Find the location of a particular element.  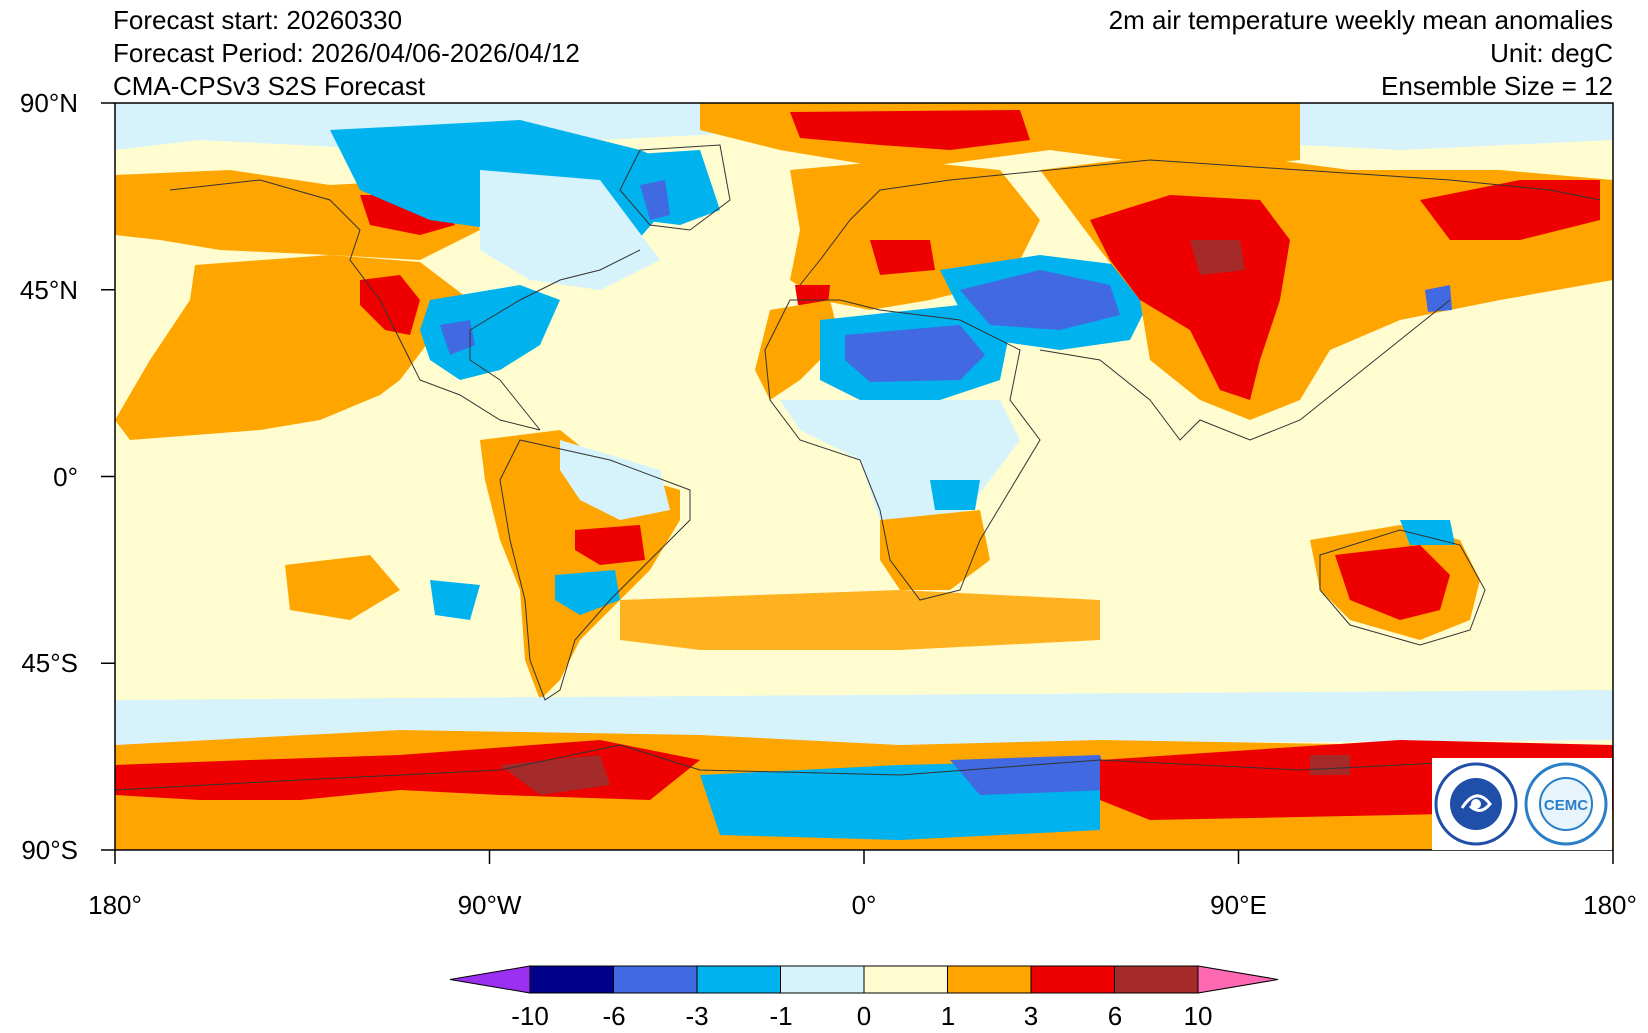

forecast-period-label: Forecast Period: 2026/04/06-2026/04/12 is located at coordinates (346, 53).